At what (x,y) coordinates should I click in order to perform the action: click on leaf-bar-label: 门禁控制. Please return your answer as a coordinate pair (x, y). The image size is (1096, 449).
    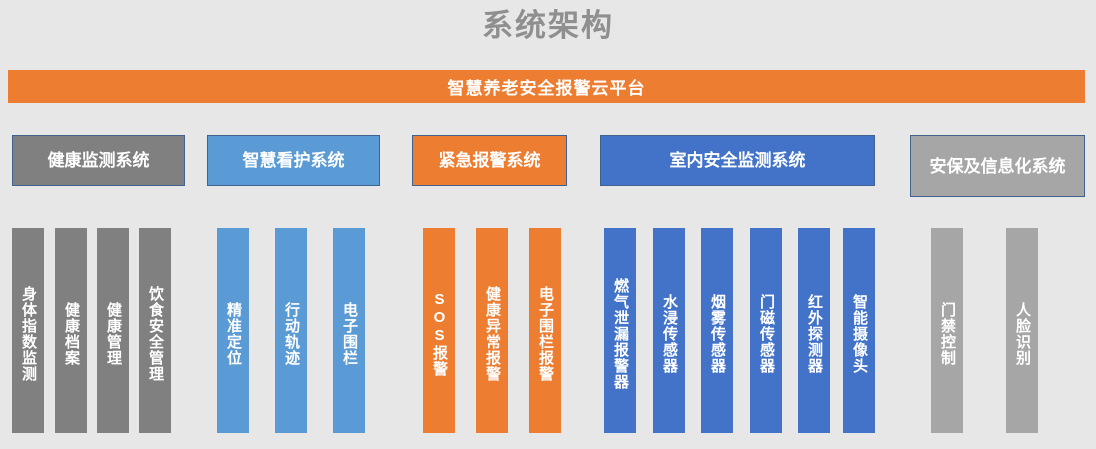
    Looking at the image, I should click on (947, 334).